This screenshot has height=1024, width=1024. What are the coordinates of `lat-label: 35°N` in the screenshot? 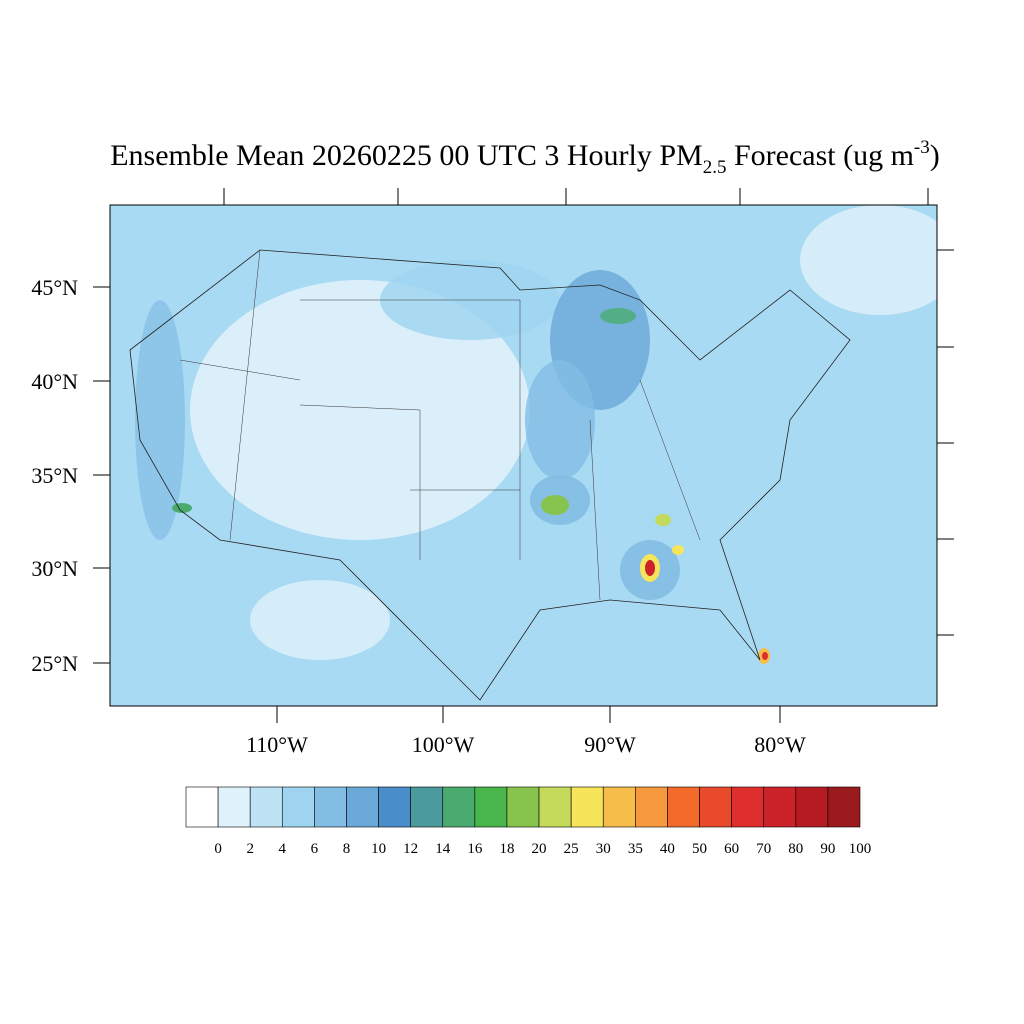 It's located at (54, 475).